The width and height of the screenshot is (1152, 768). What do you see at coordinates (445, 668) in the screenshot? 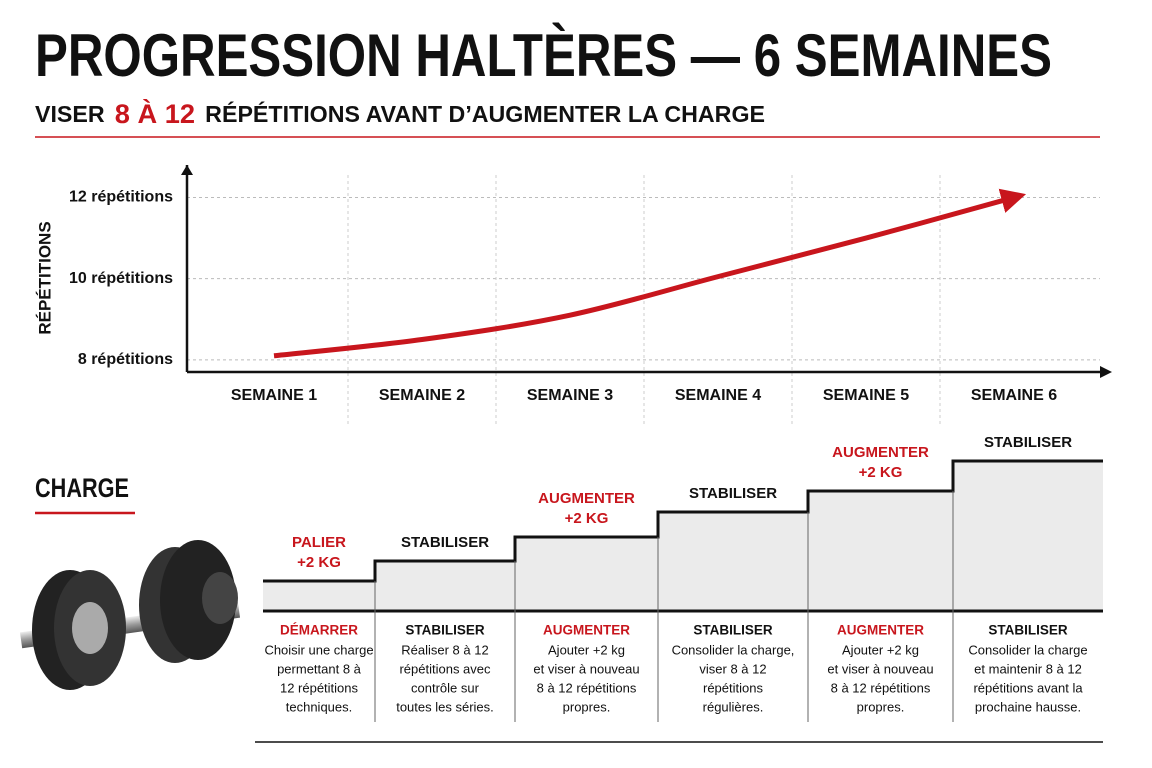
I see `step-description: répétitions avec` at bounding box center [445, 668].